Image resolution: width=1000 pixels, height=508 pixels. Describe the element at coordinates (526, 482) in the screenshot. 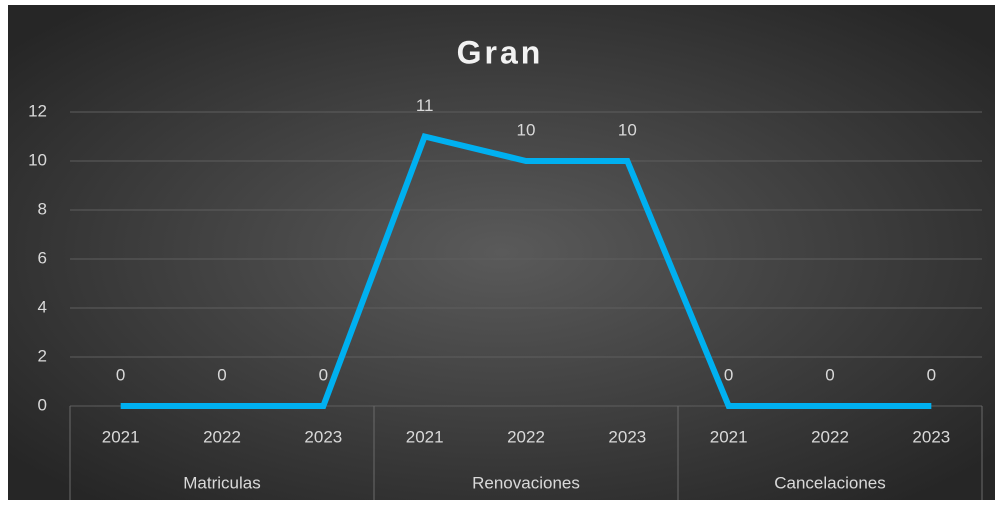

I see `group-label: Renovaciones` at that location.